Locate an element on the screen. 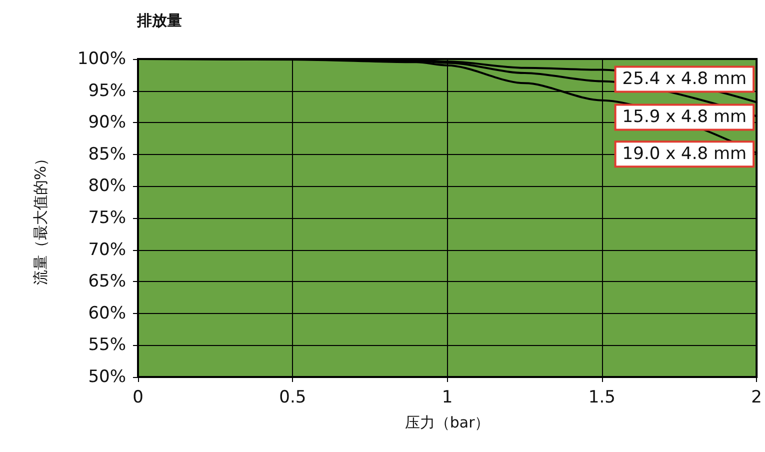 The width and height of the screenshot is (765, 452). series-label: 15.9 x 4.8 mm is located at coordinates (684, 117).